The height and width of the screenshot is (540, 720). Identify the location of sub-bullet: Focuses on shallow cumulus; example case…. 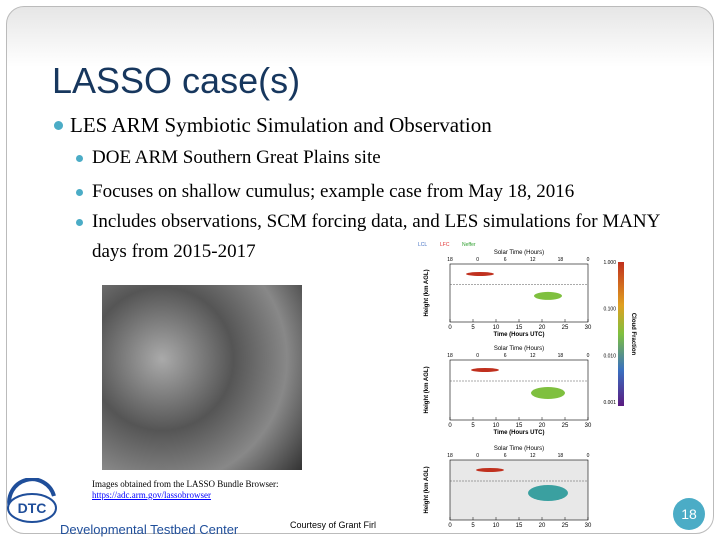
(333, 191).